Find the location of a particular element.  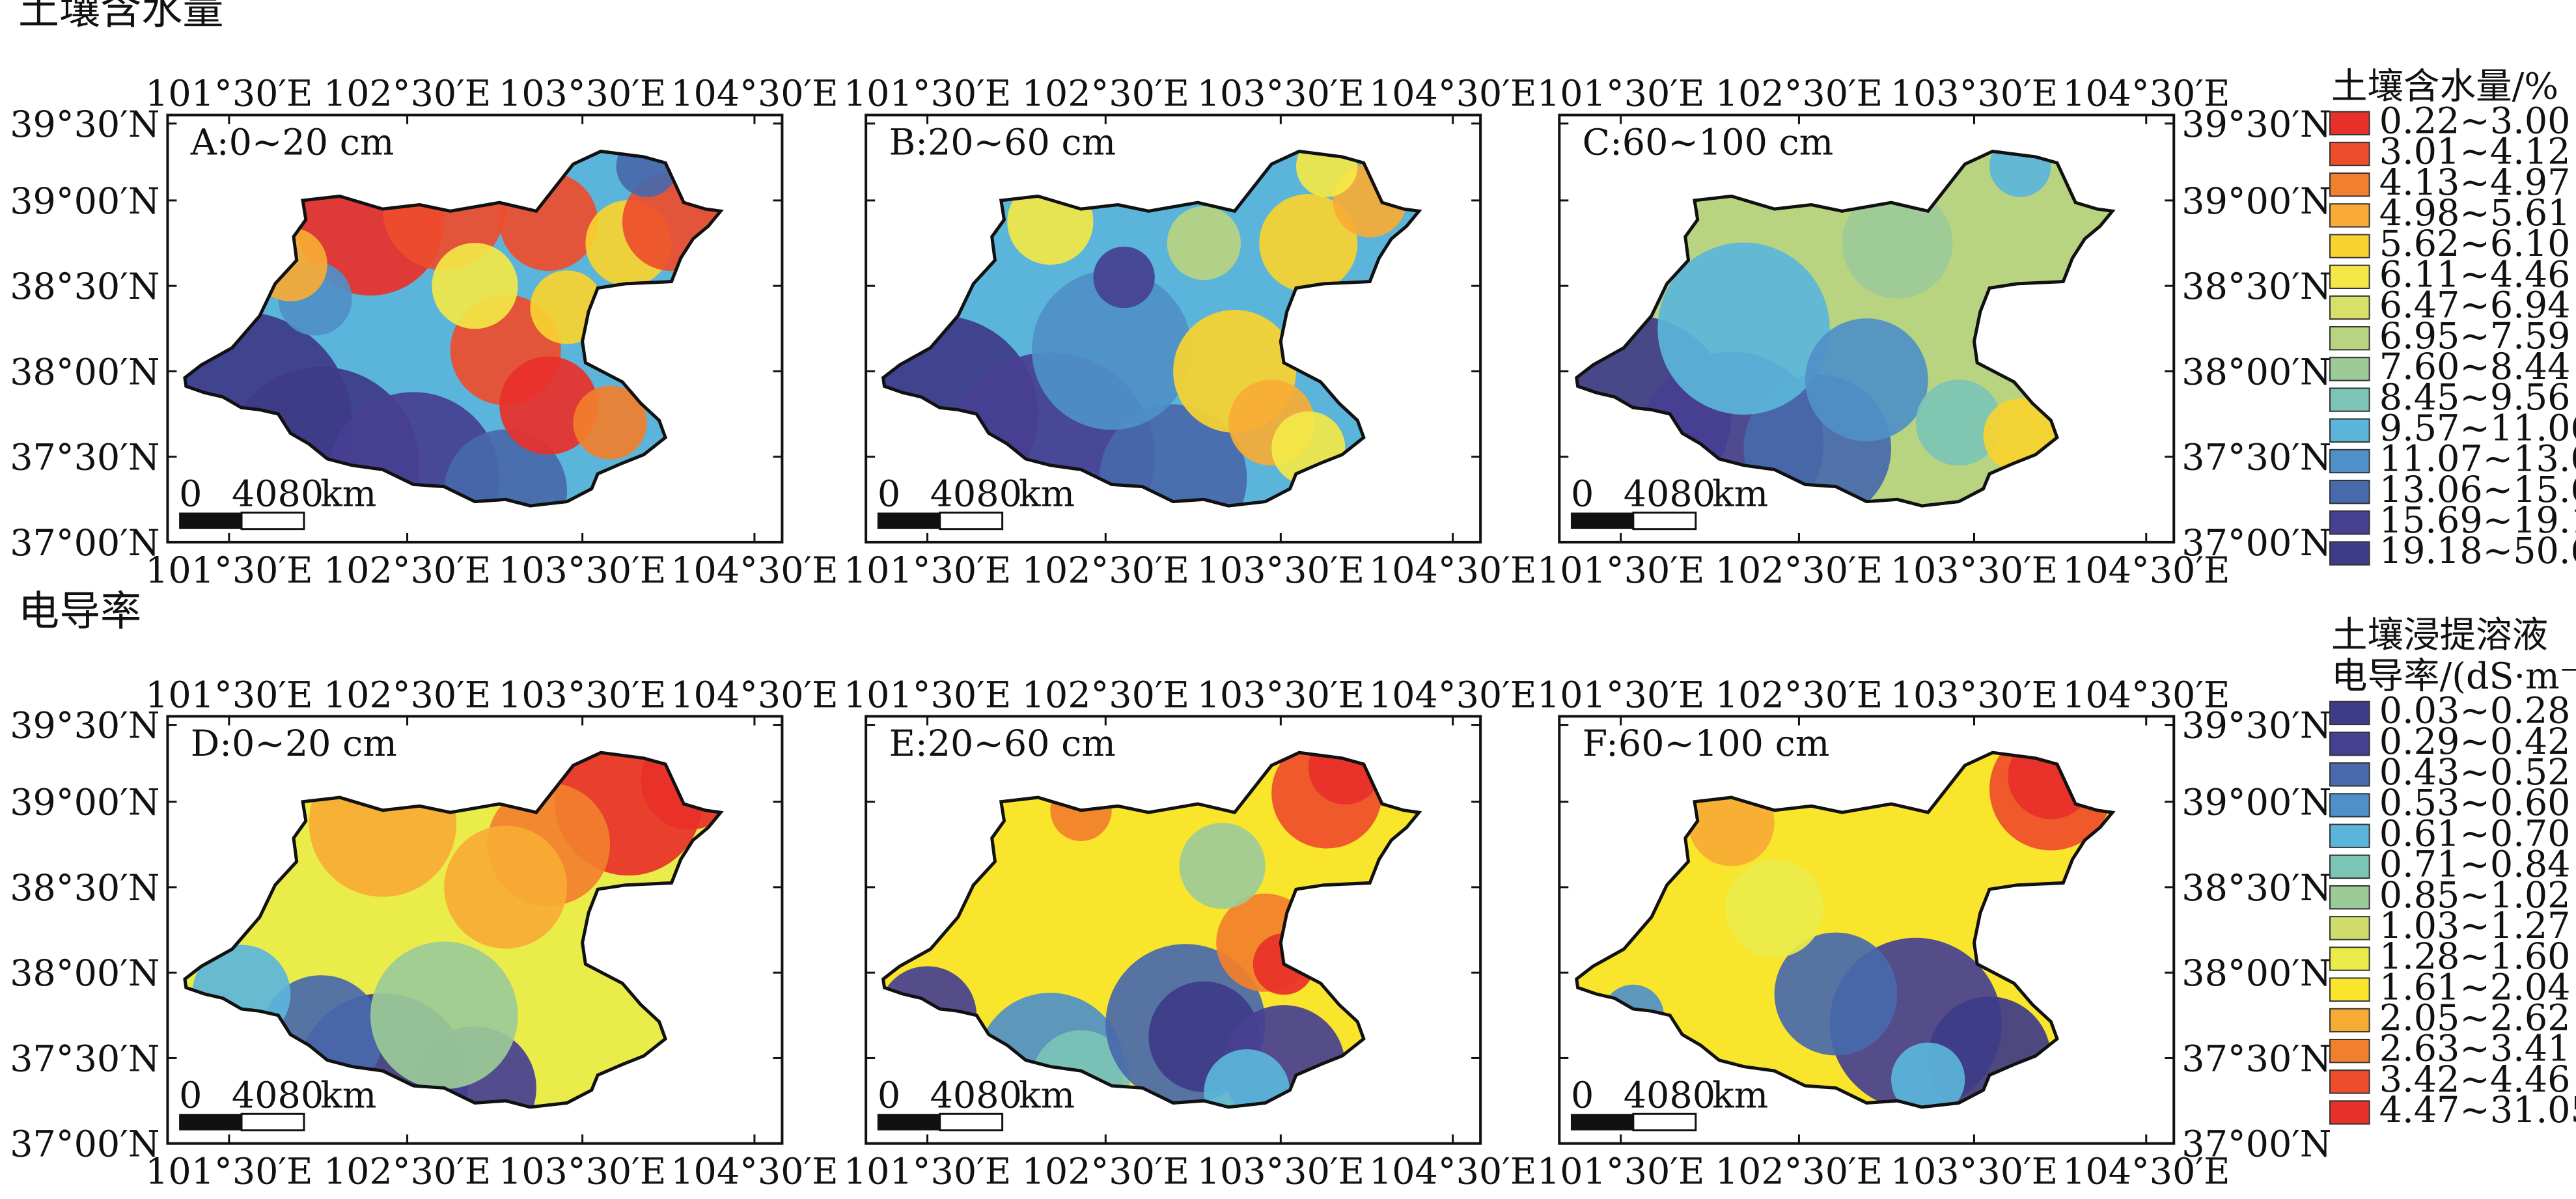

panel-label: B:20~60 cm is located at coordinates (1002, 142).